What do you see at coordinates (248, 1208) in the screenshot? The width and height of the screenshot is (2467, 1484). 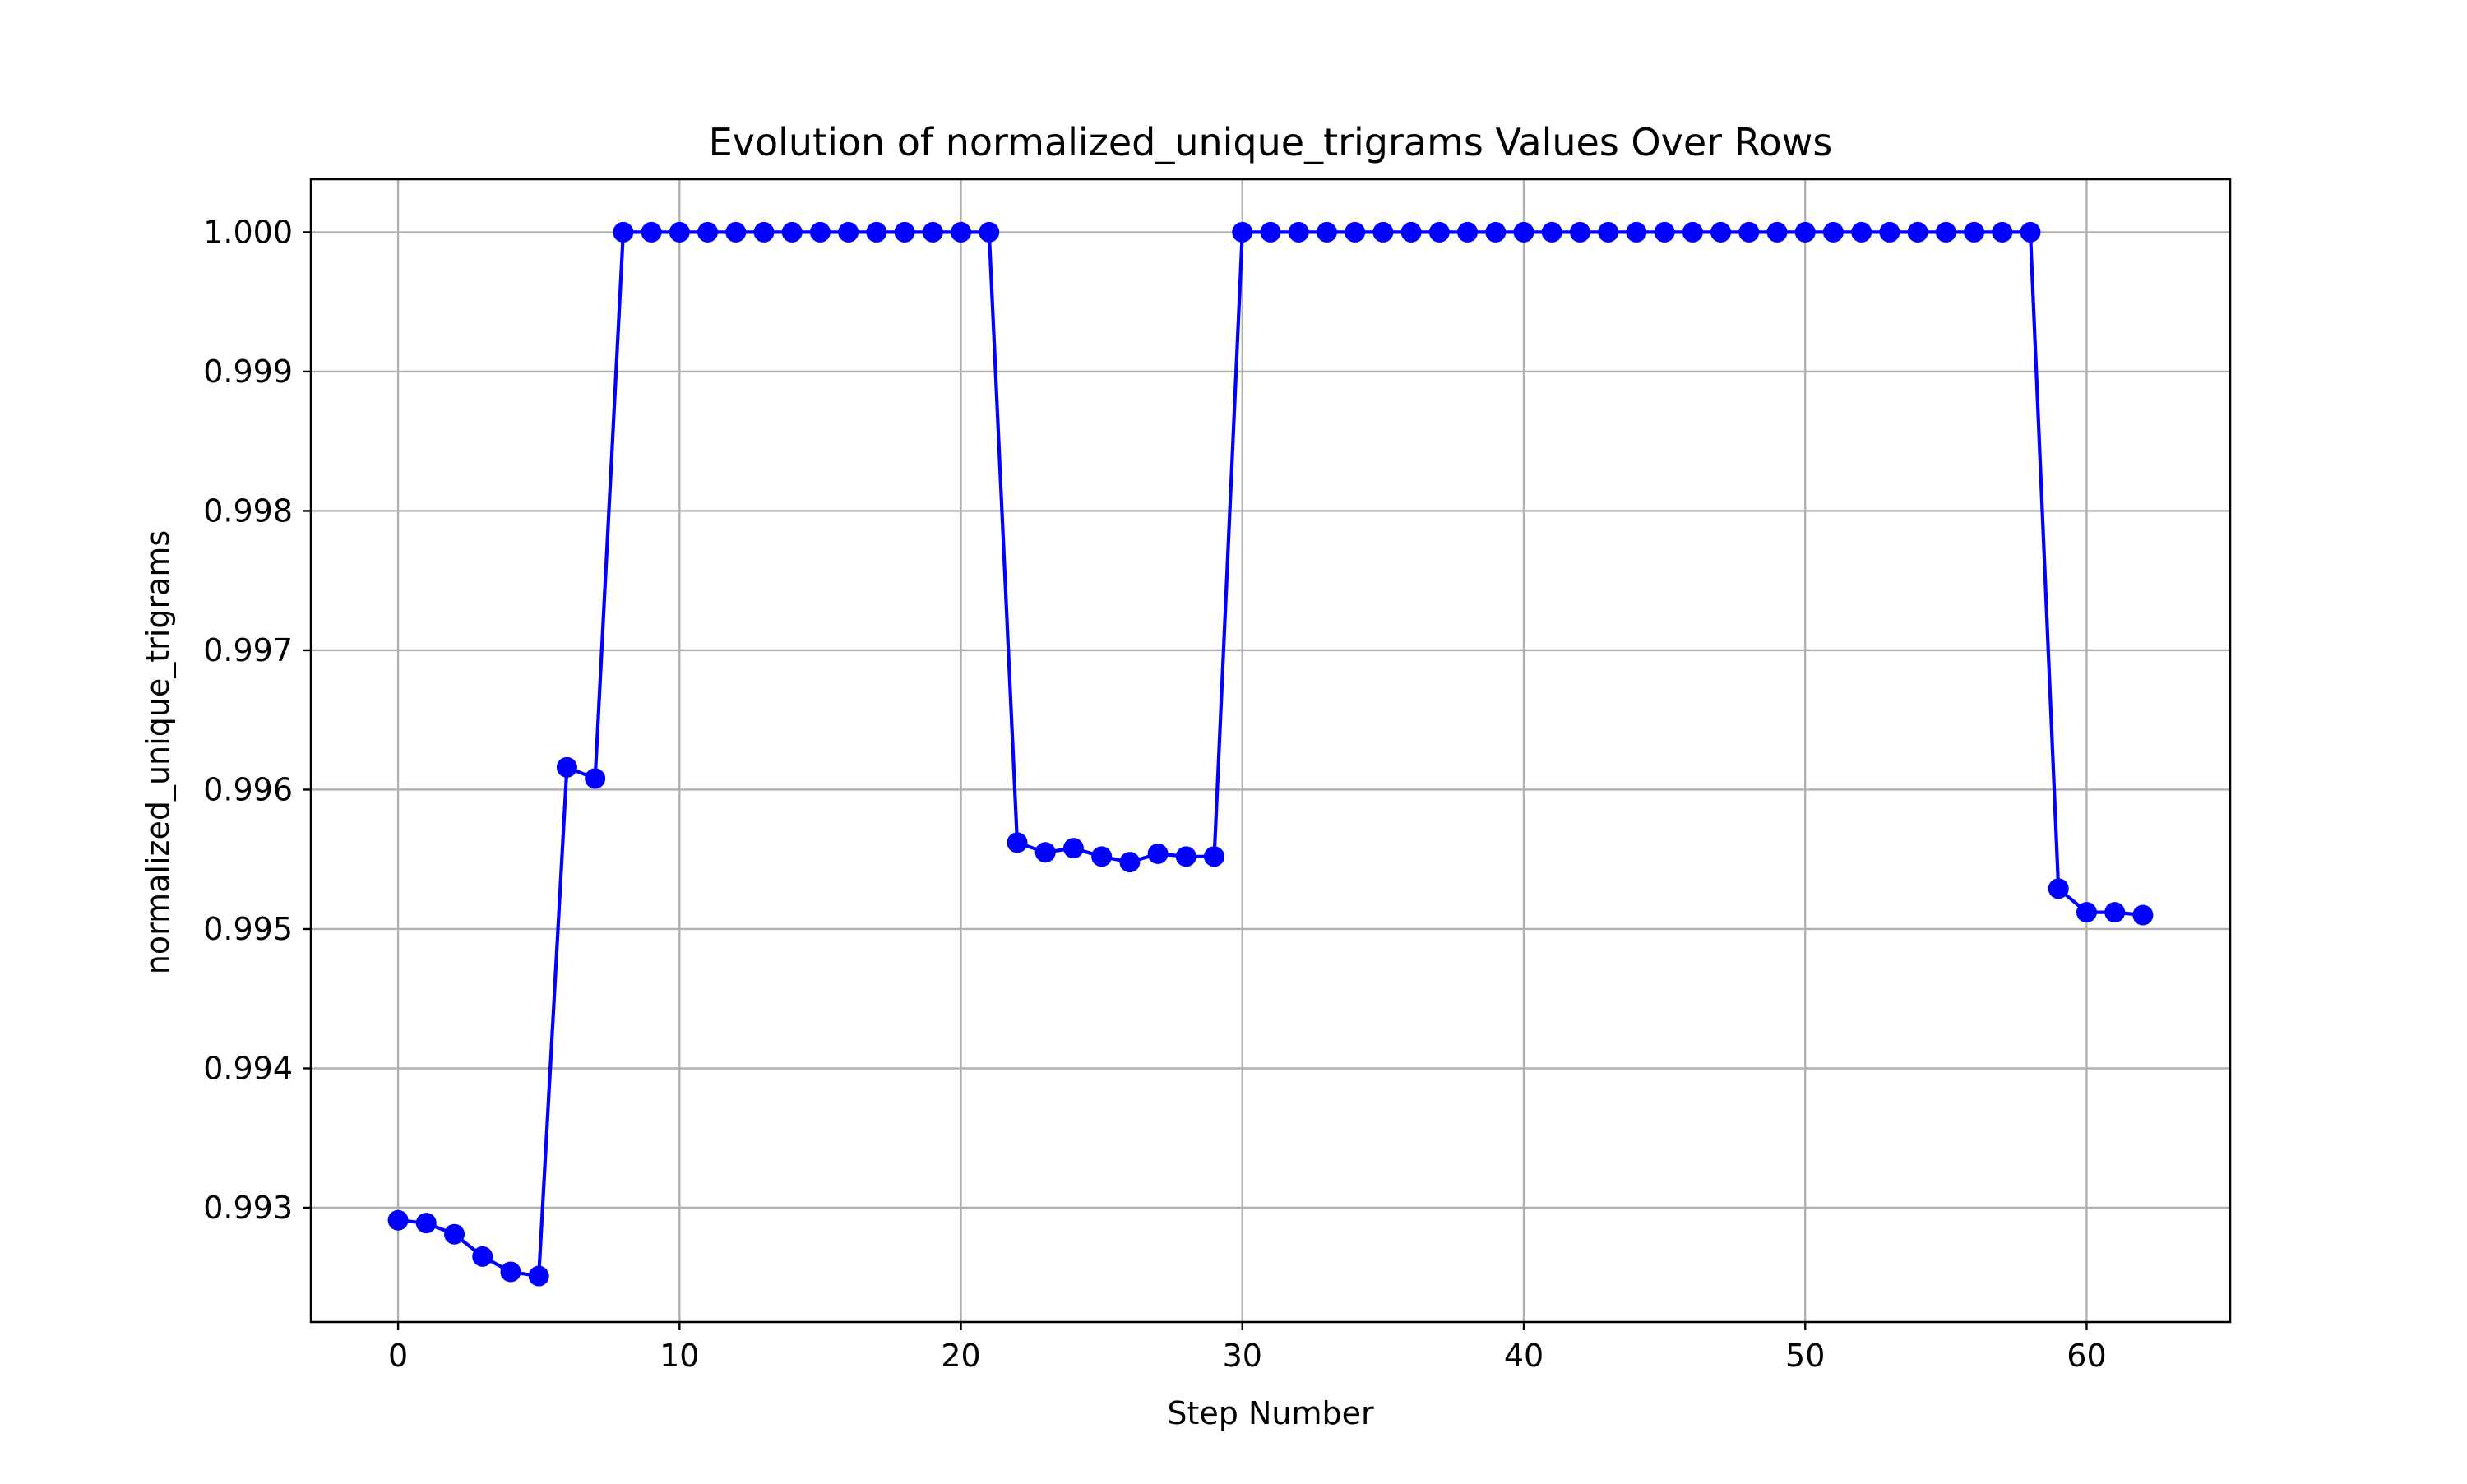 I see `y-tick-label: 0.993` at bounding box center [248, 1208].